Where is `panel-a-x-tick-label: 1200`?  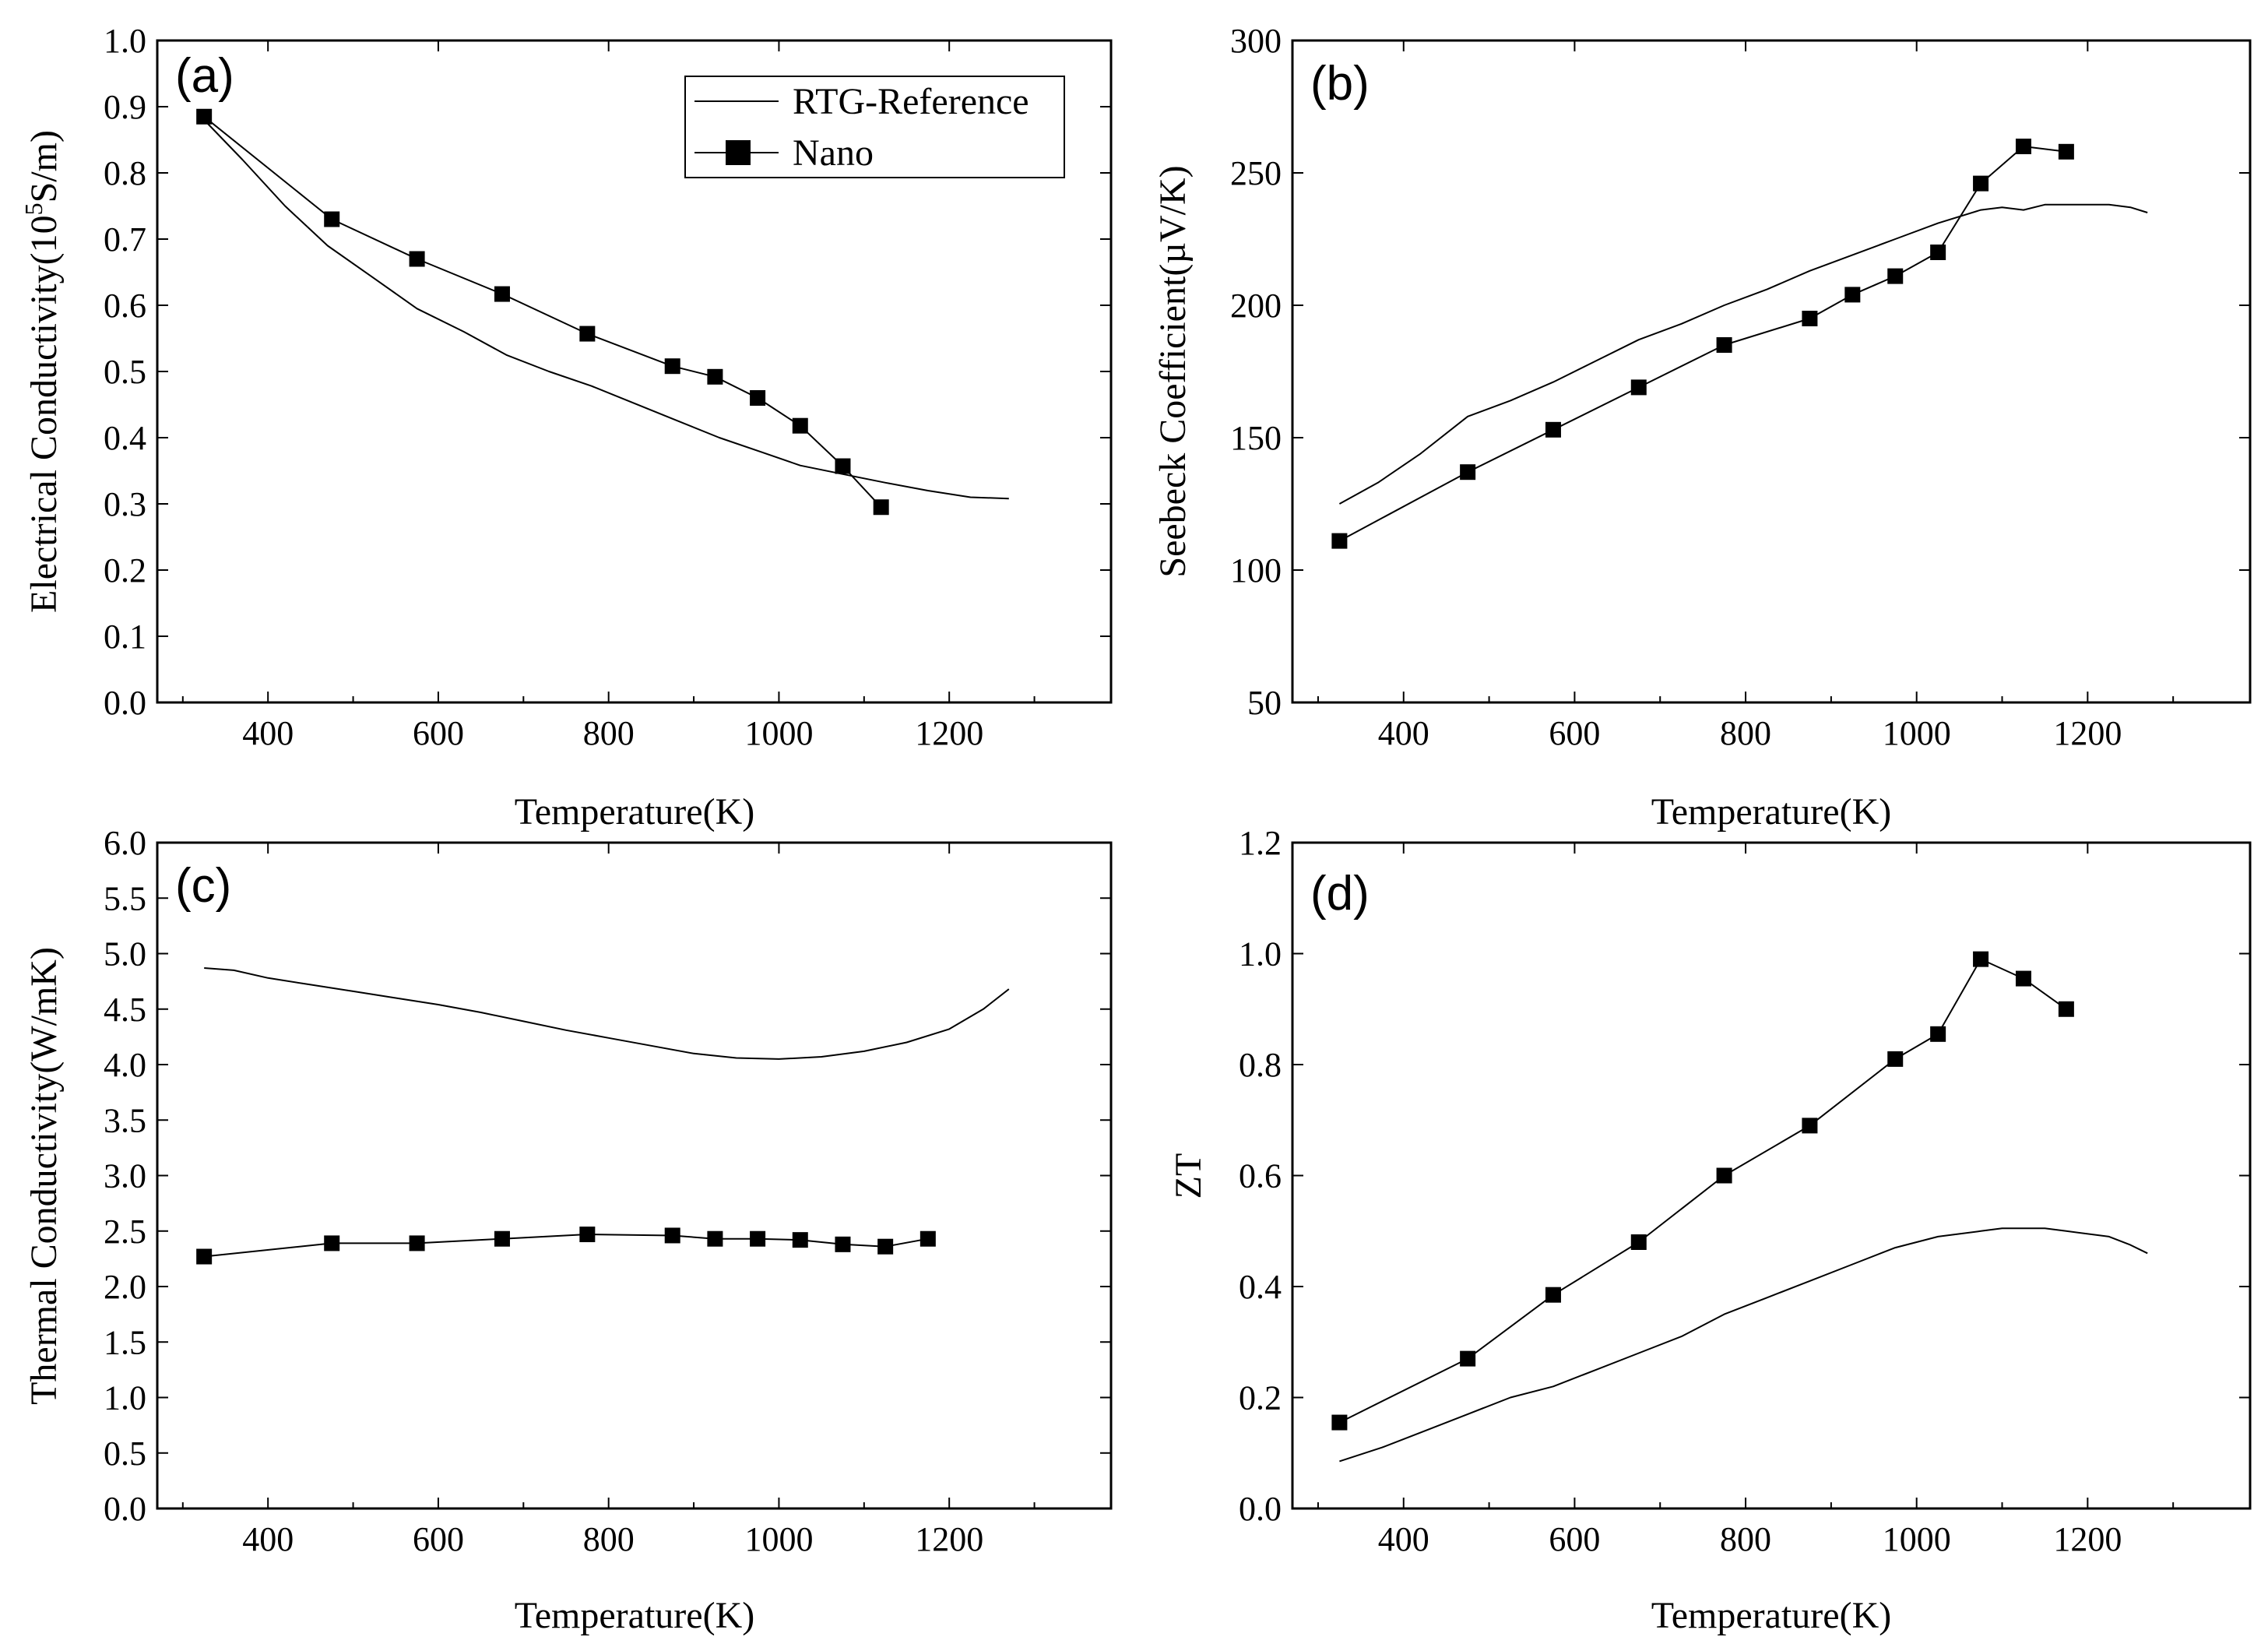 panel-a-x-tick-label: 1200 is located at coordinates (949, 733).